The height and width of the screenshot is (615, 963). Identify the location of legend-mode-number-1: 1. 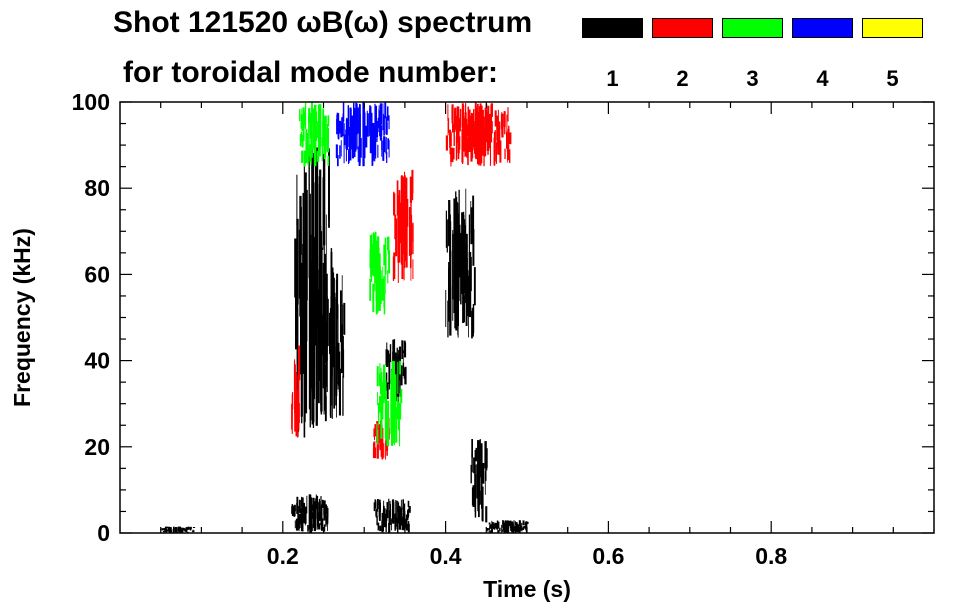
(612, 78).